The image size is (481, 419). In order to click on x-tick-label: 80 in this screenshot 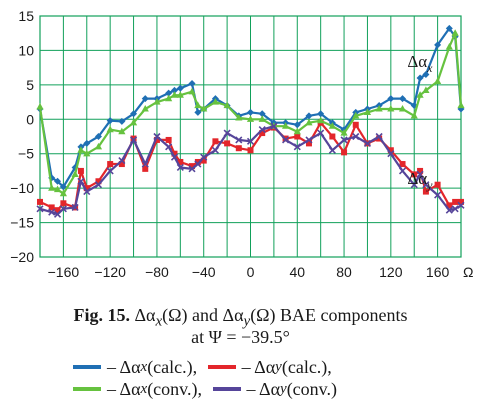, I will do `click(344, 272)`.